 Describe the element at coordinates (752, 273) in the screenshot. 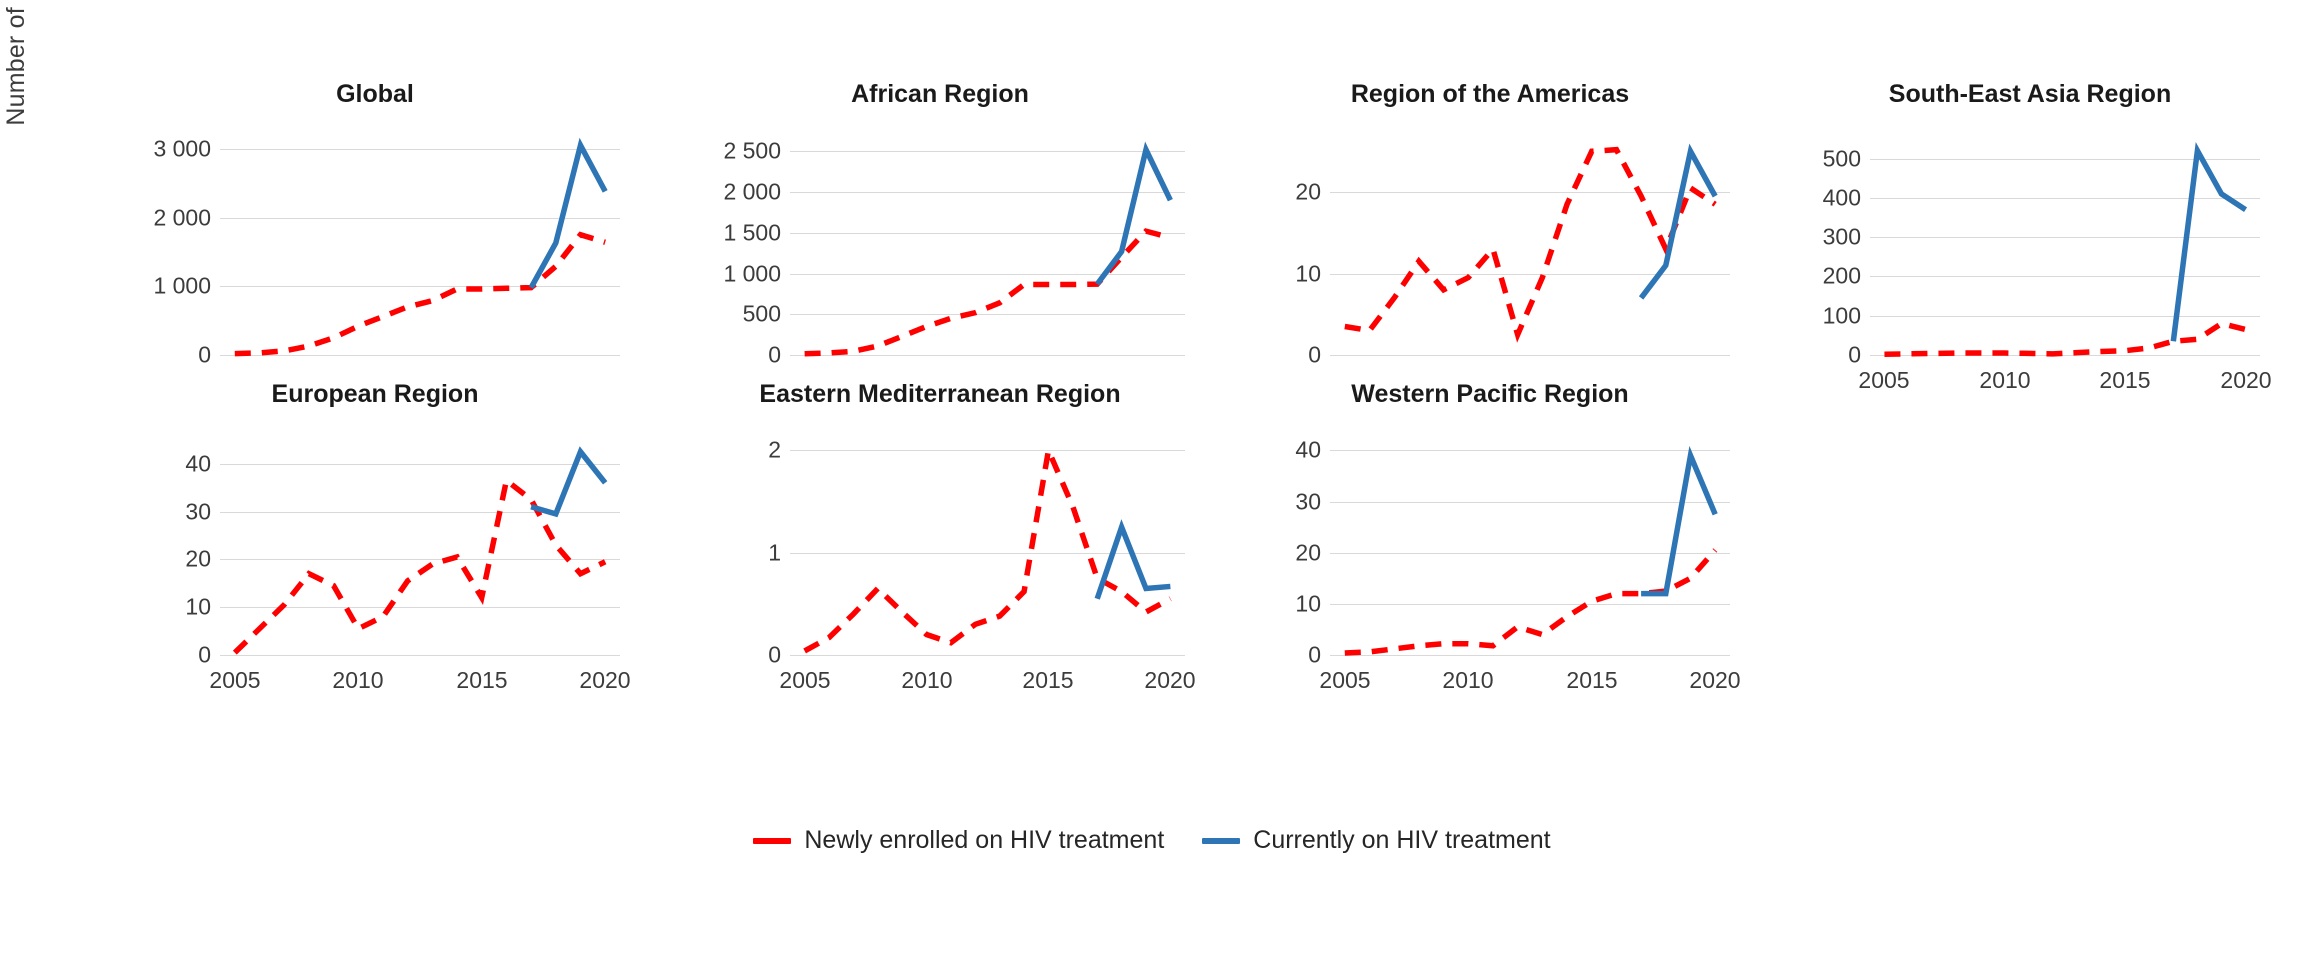

I see `y-tick-label: 1 000` at that location.